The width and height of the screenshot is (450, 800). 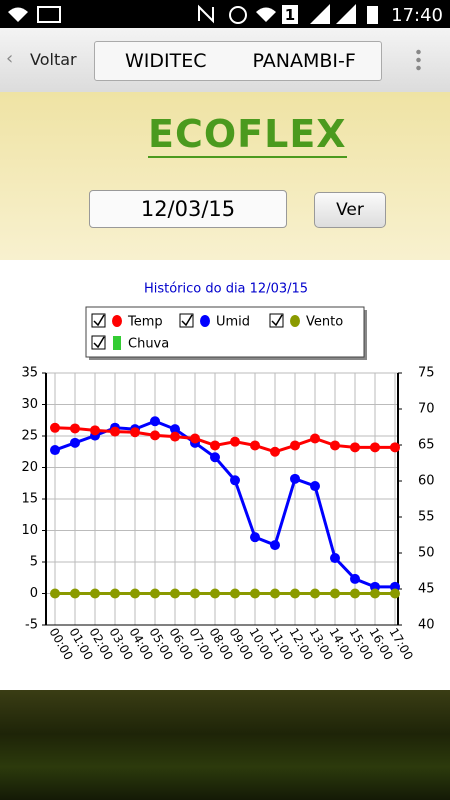 I want to click on spinner-text: WIDITEC, so click(x=166, y=61).